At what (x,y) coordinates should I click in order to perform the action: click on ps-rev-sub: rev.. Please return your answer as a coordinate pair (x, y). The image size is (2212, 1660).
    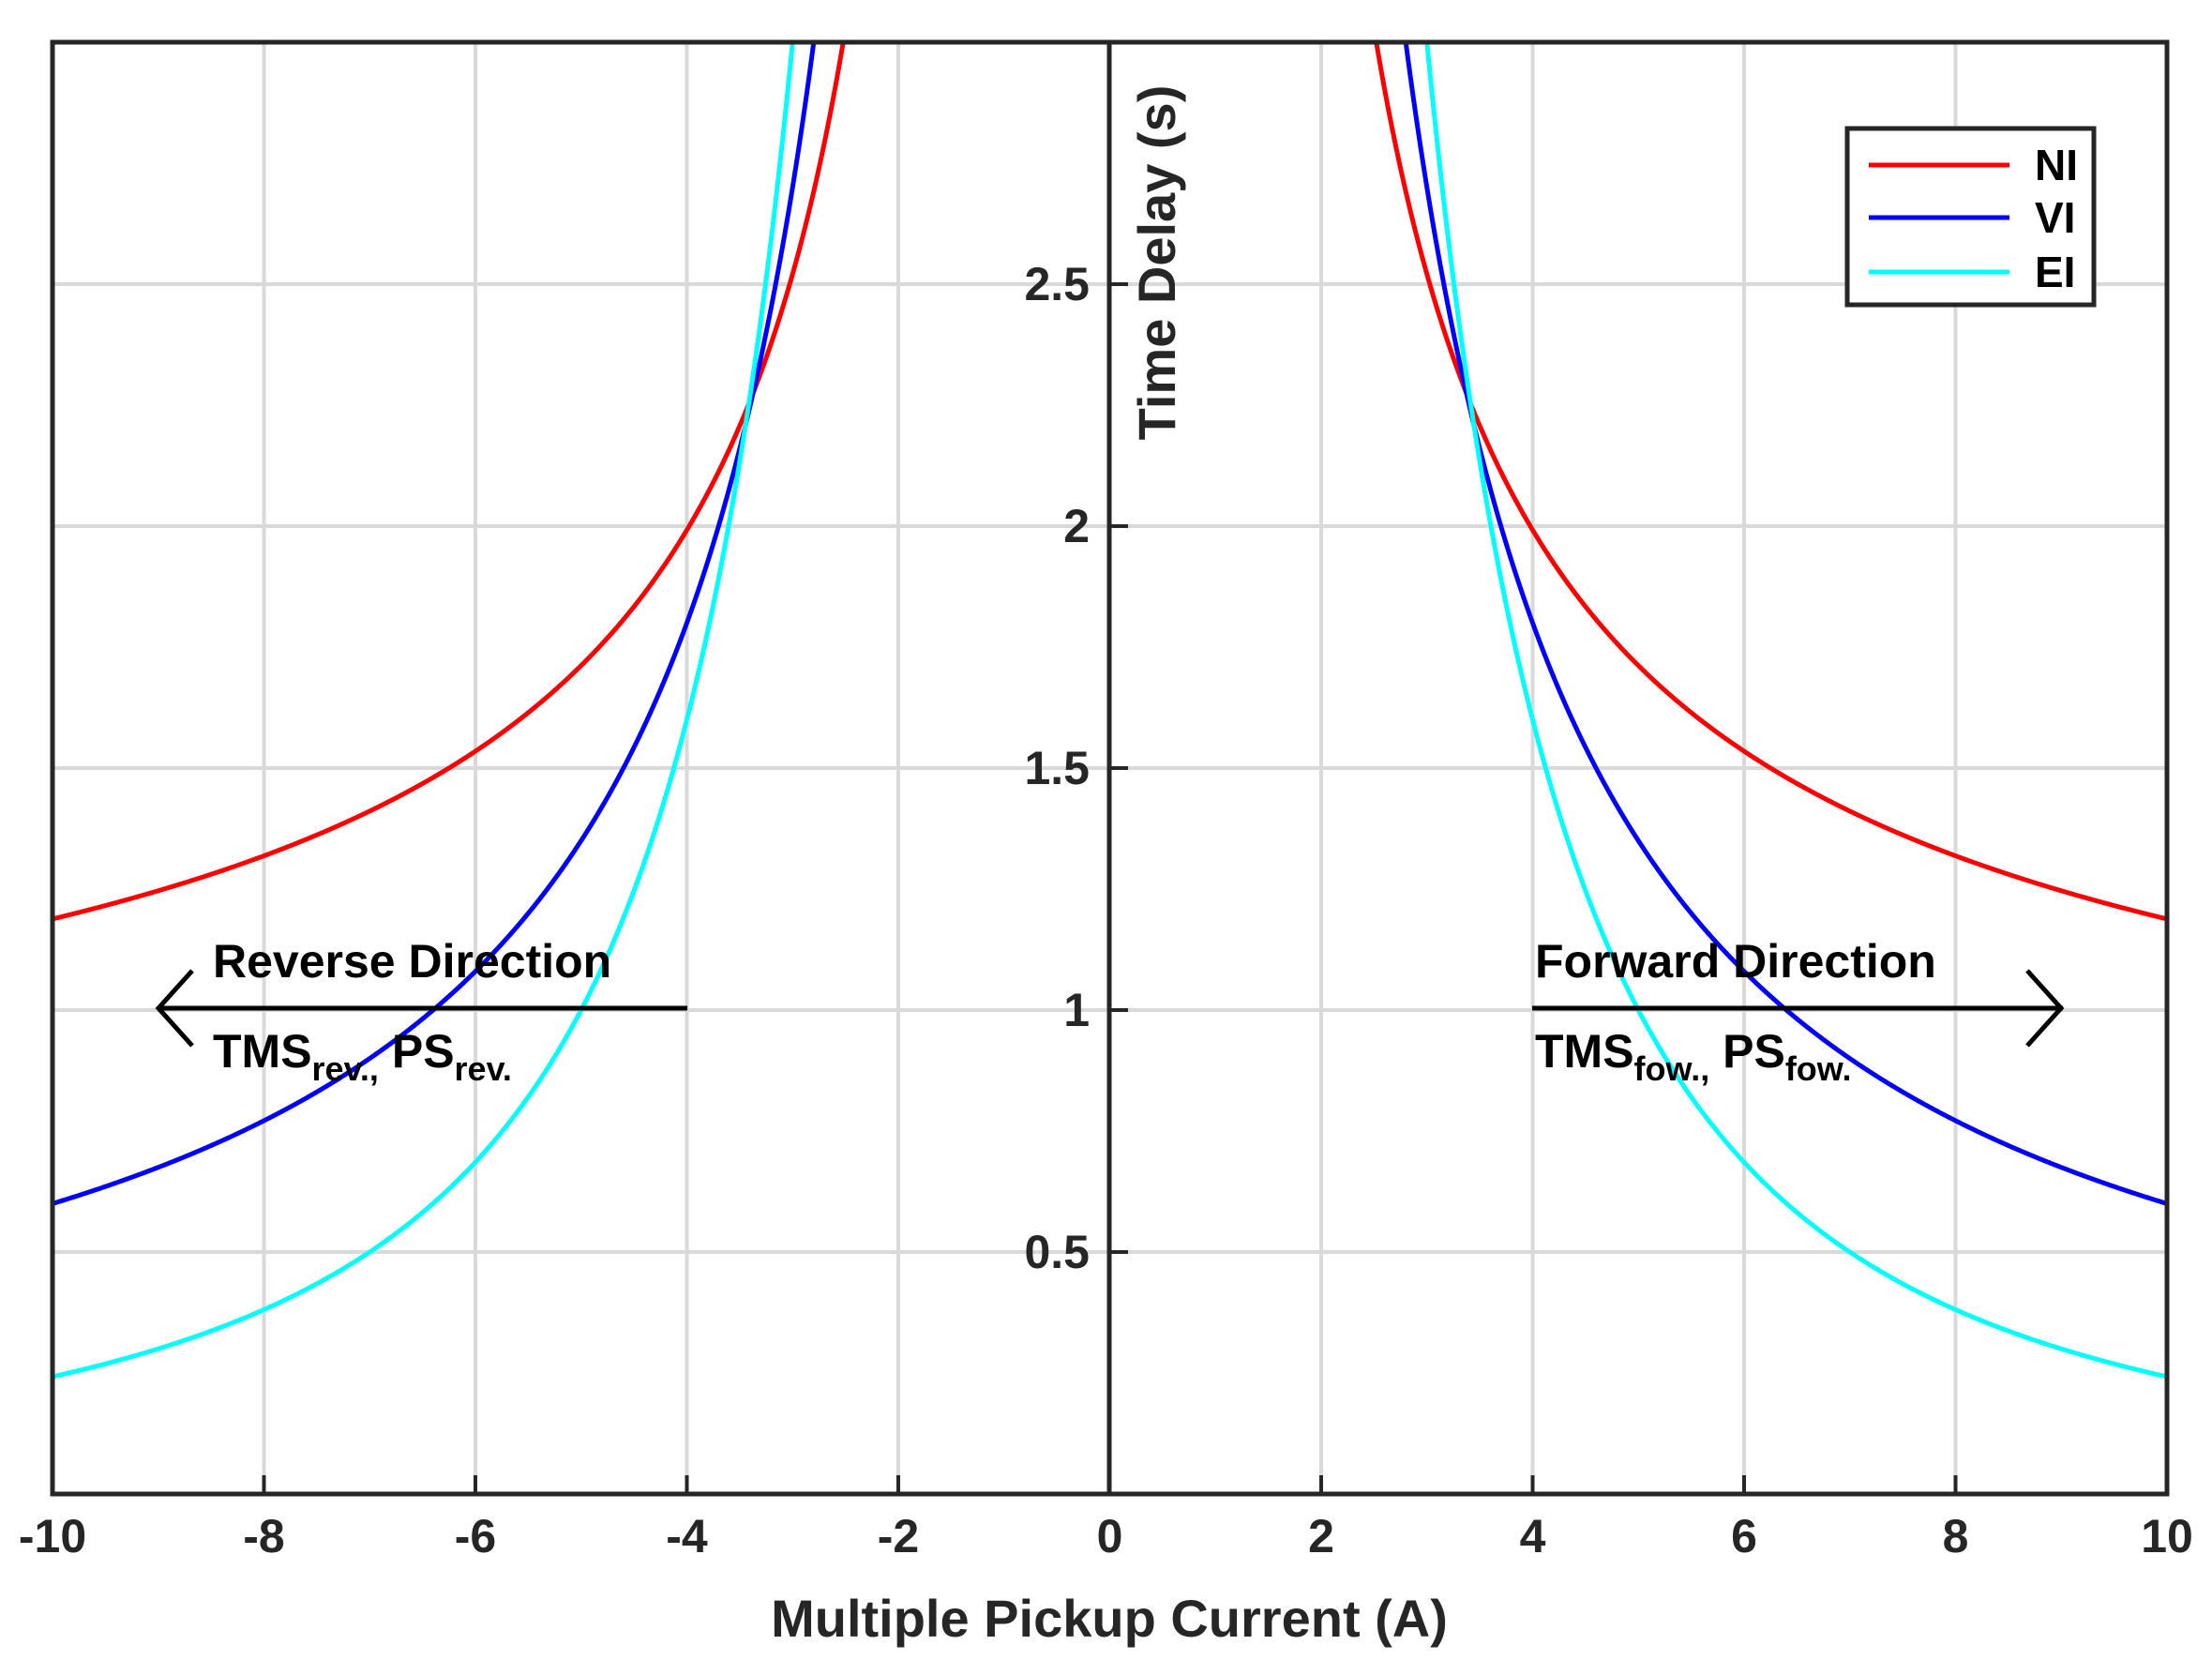
    Looking at the image, I should click on (483, 1068).